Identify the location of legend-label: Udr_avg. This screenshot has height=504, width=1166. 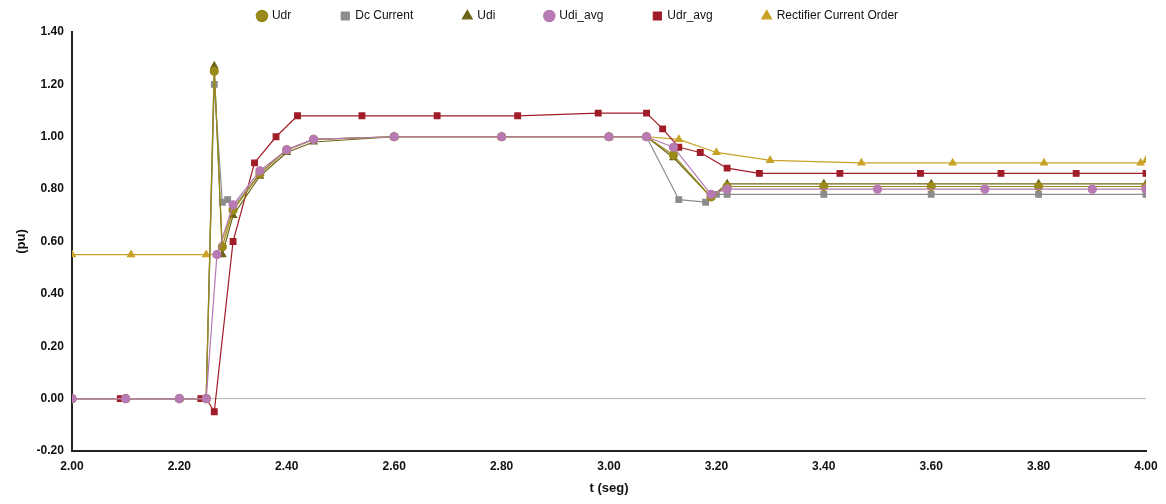
(690, 15).